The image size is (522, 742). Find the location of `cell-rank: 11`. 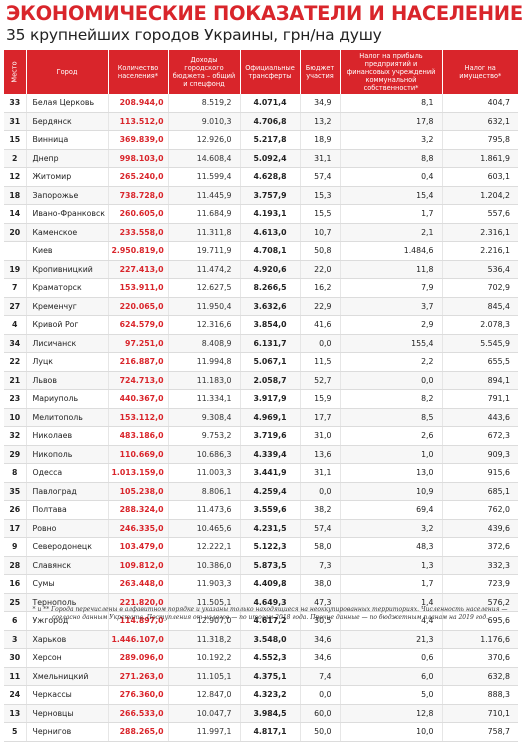

cell-rank: 11 is located at coordinates (15, 676).